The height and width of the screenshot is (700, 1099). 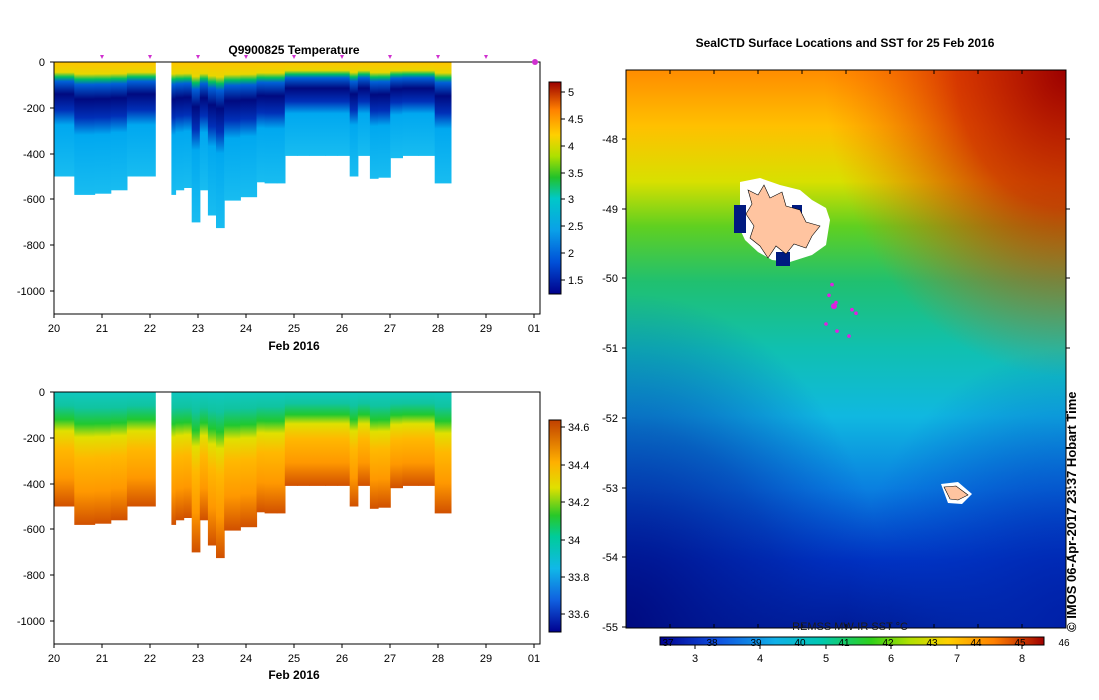 I want to click on fahrenheit-tick-label: 38, so click(x=712, y=643).